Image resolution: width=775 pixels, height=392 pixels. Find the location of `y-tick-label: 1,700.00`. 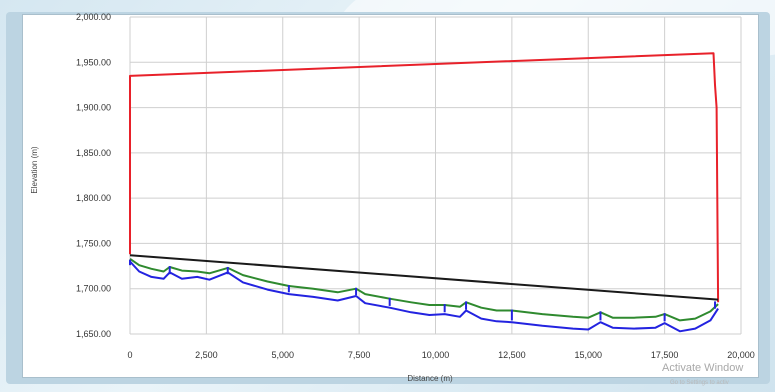

y-tick-label: 1,700.00 is located at coordinates (93, 289).